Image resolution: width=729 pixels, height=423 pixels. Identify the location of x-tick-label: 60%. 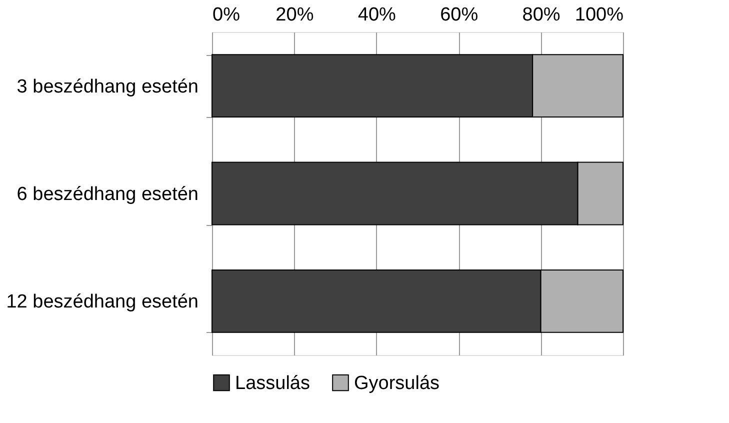
(459, 15).